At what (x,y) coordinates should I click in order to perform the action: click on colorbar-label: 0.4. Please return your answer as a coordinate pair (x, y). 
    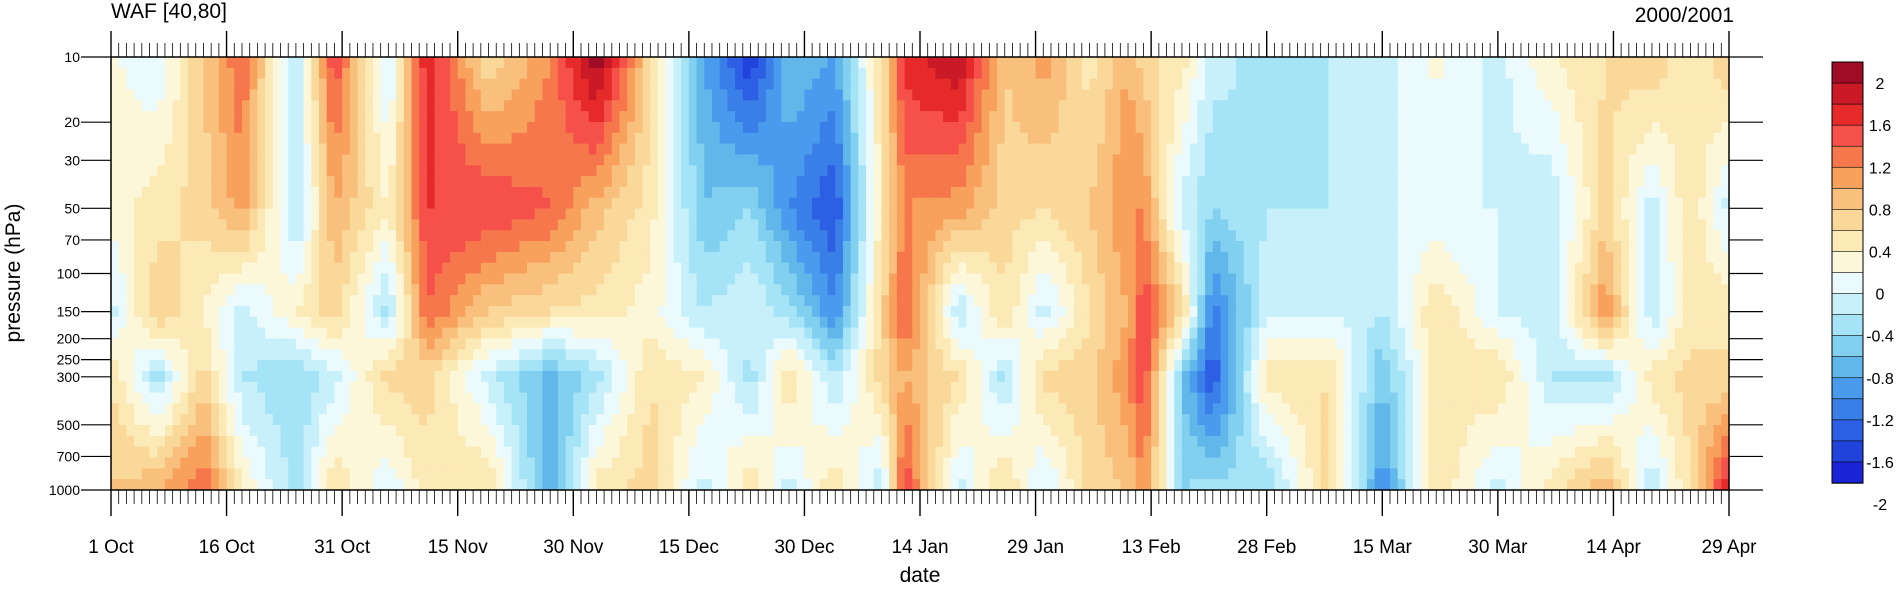
    Looking at the image, I should click on (1880, 252).